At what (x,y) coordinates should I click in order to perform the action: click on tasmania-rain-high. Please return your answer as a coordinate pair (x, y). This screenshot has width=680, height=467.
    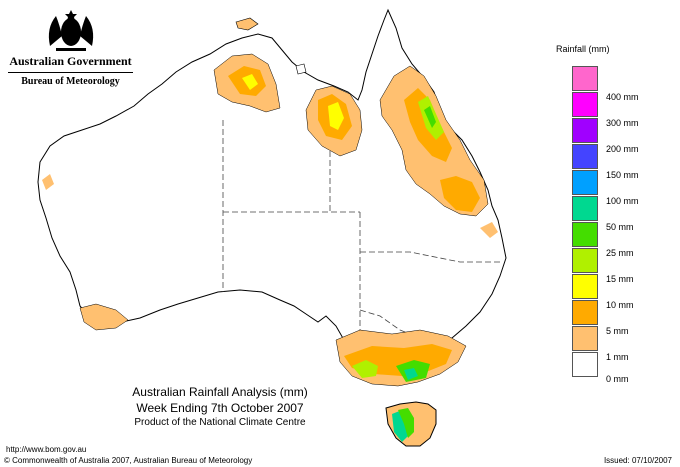
    Looking at the image, I should click on (401, 426).